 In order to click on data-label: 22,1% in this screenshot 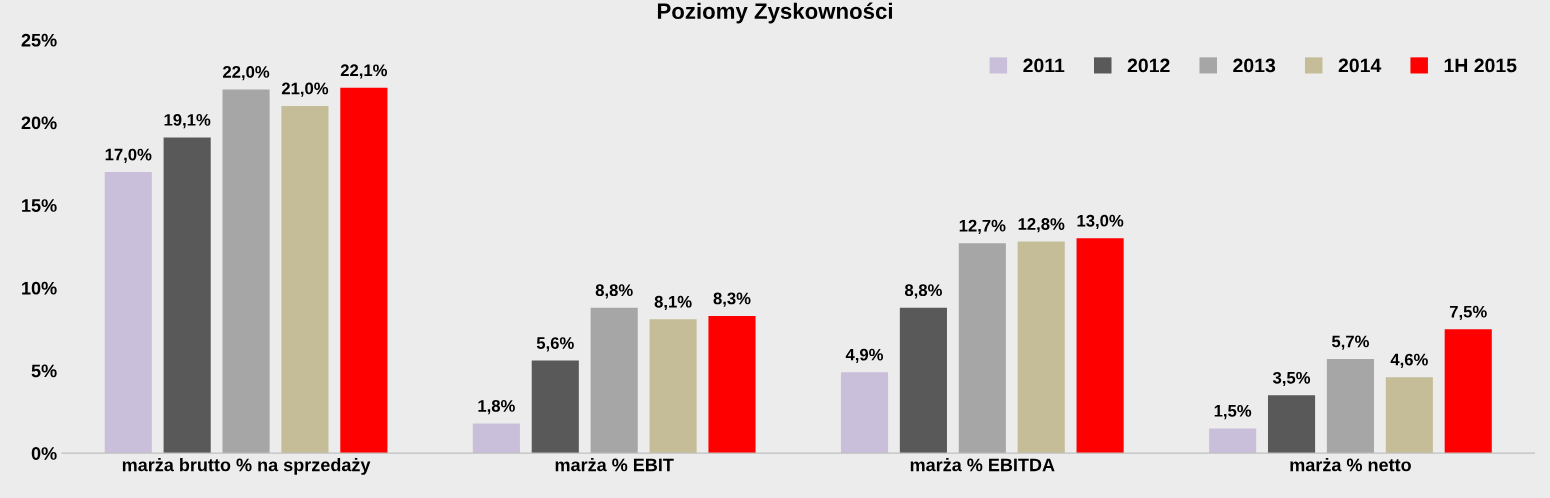, I will do `click(364, 71)`.